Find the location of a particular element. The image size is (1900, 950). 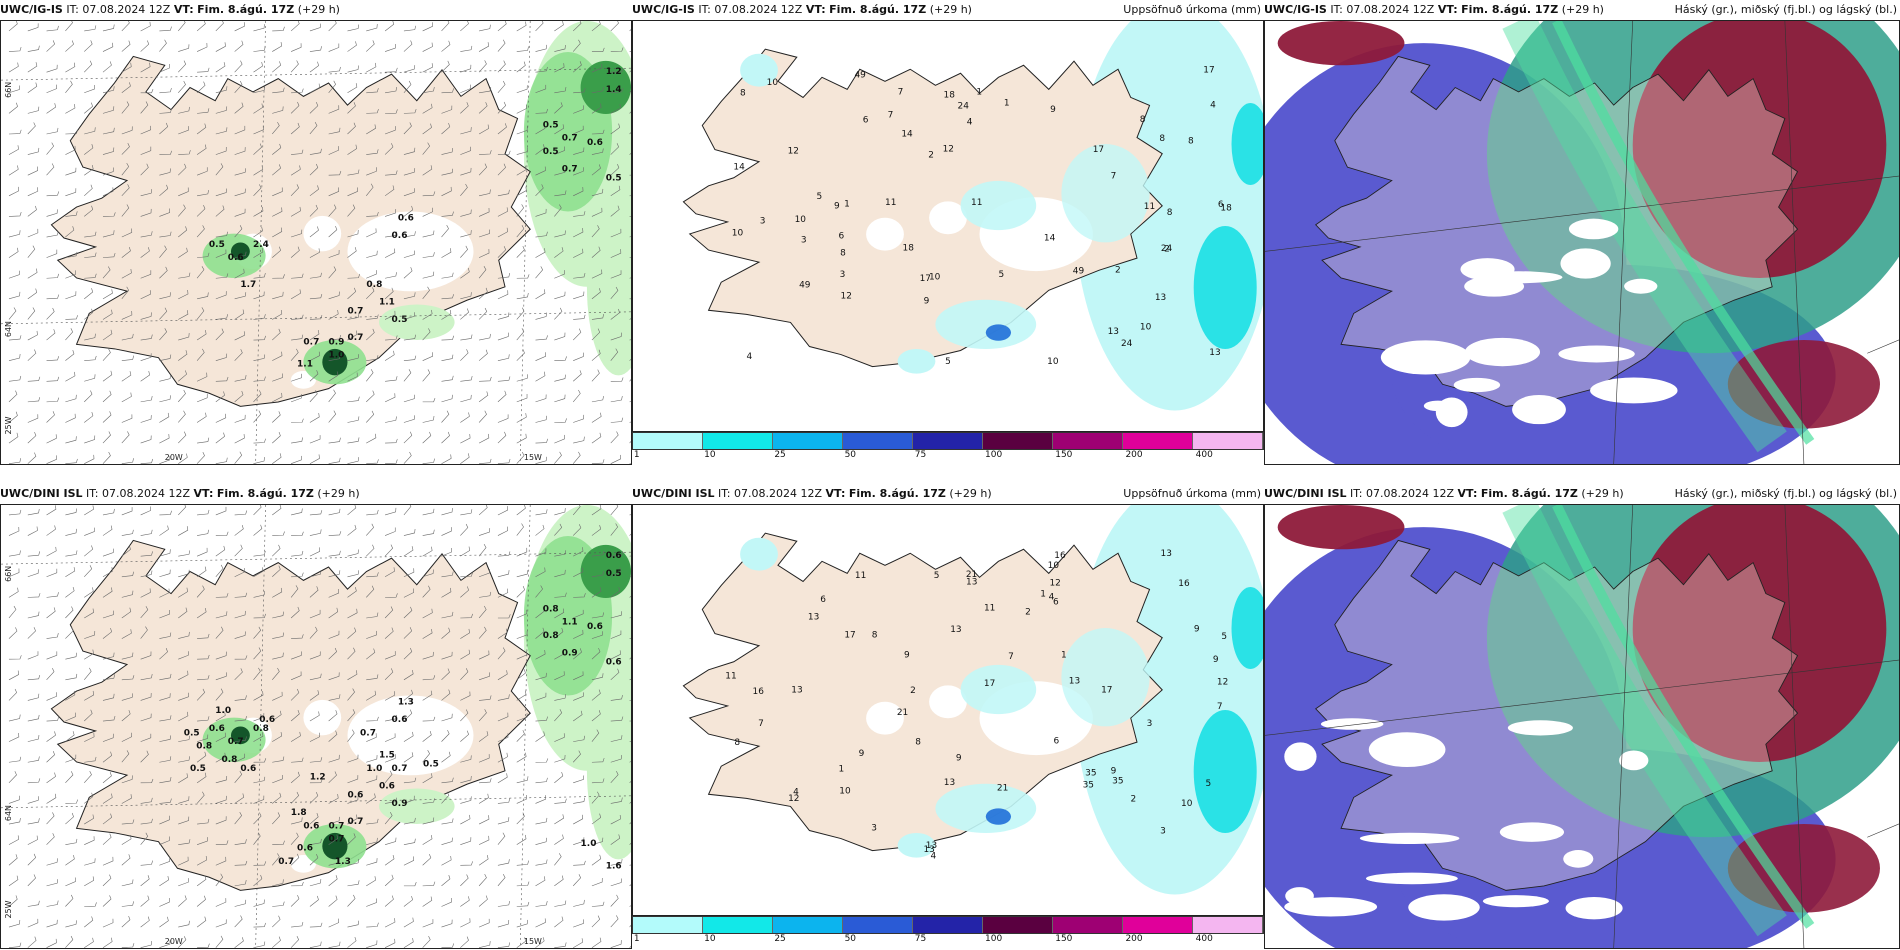

precip-value-label: 0.6 is located at coordinates (236, 258).